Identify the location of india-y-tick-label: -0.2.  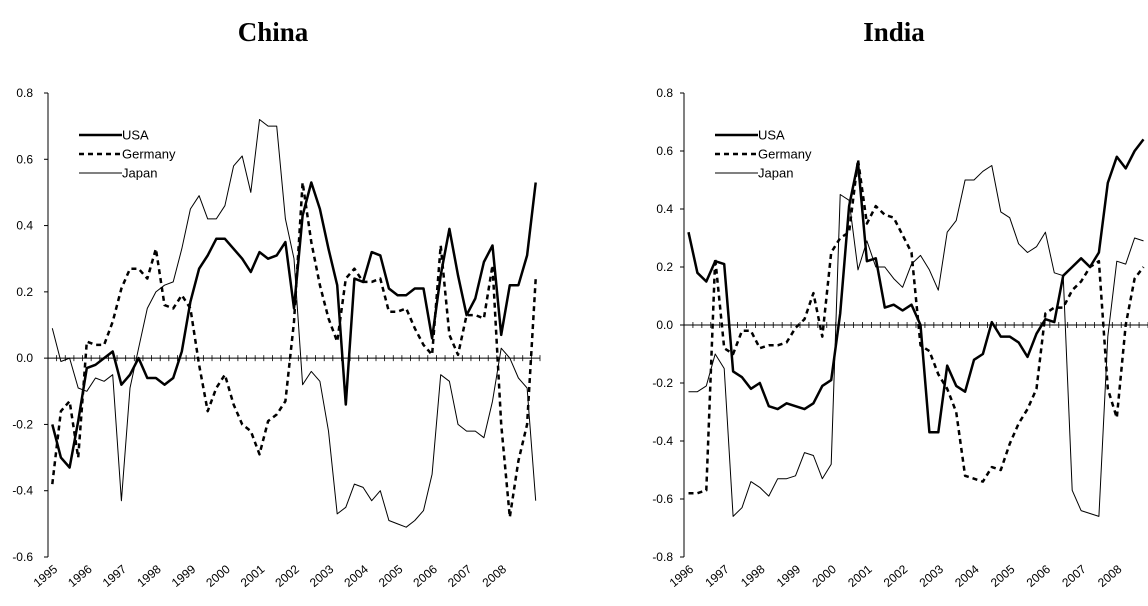
(662, 383).